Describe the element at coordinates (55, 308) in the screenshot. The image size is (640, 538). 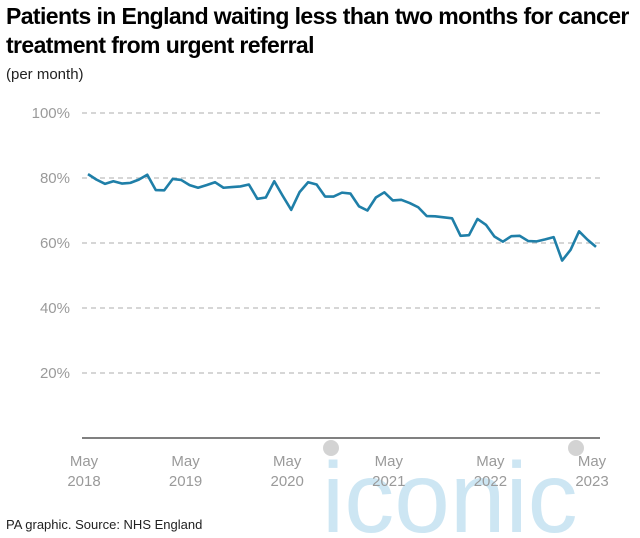
I see `y-tick-label: 40%` at that location.